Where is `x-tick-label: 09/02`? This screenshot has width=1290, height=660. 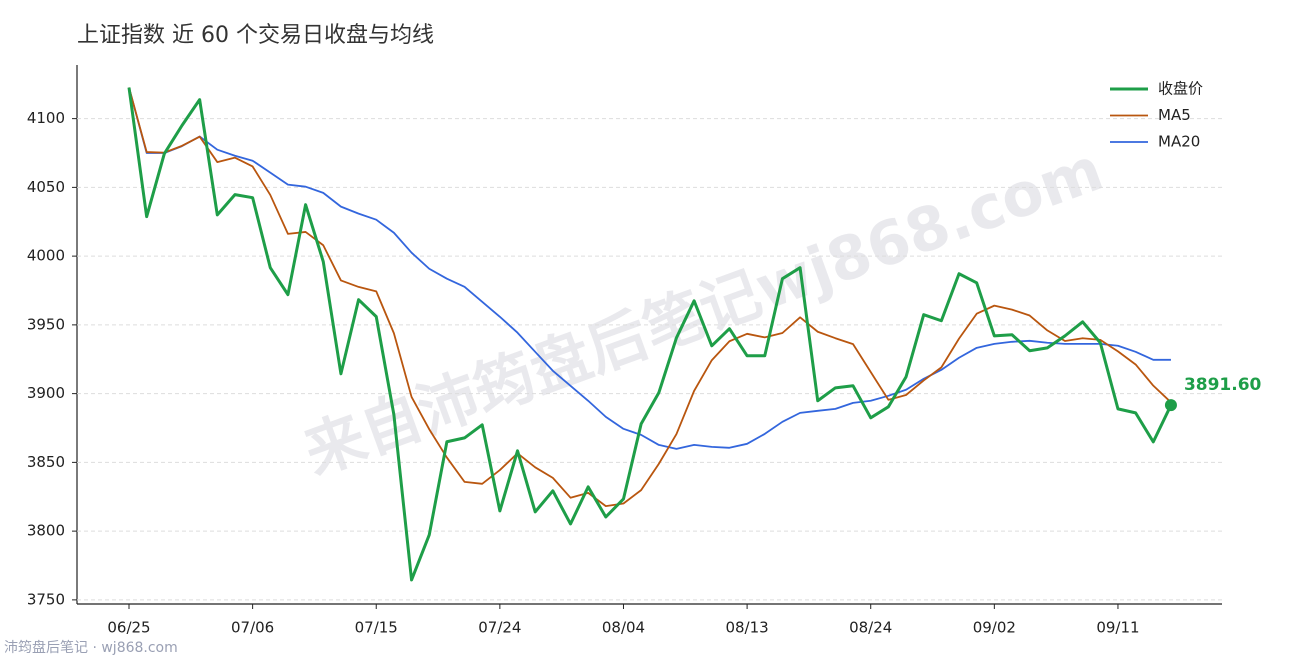
x-tick-label: 09/02 is located at coordinates (994, 628).